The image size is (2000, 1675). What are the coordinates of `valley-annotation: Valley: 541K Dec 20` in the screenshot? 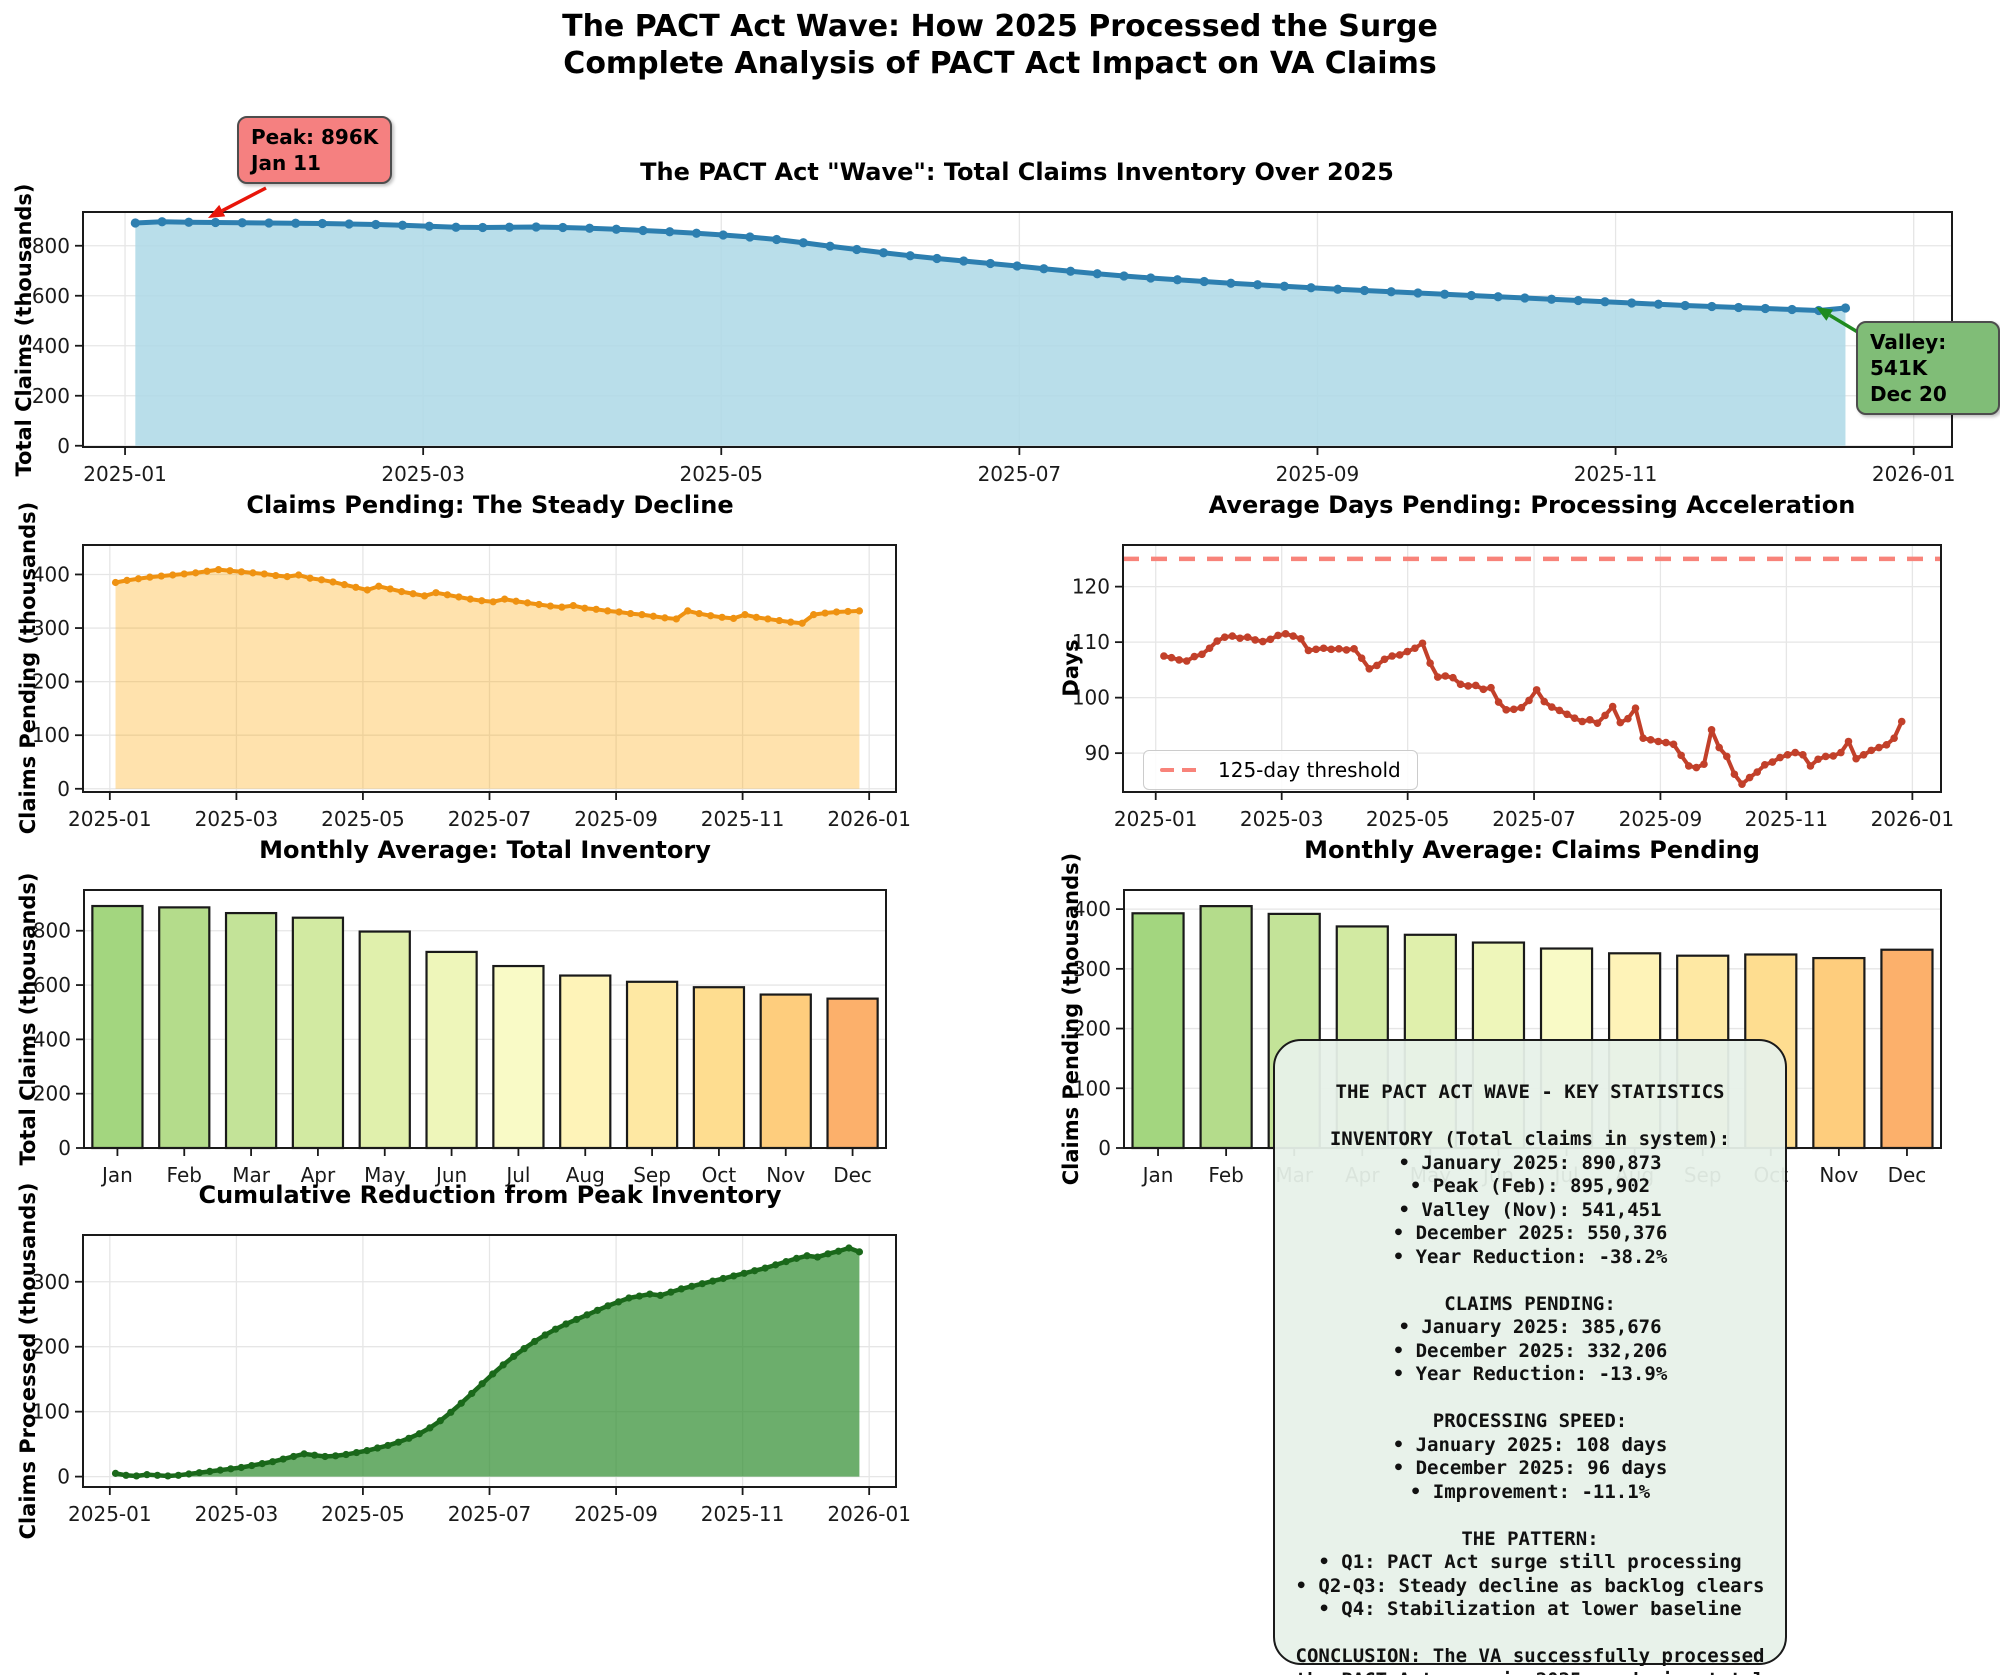 It's located at (1928, 368).